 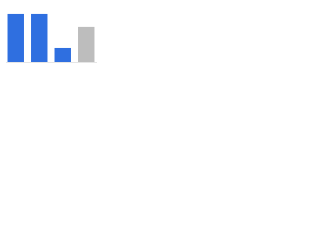 I want to click on chart, so click(x=51, y=38).